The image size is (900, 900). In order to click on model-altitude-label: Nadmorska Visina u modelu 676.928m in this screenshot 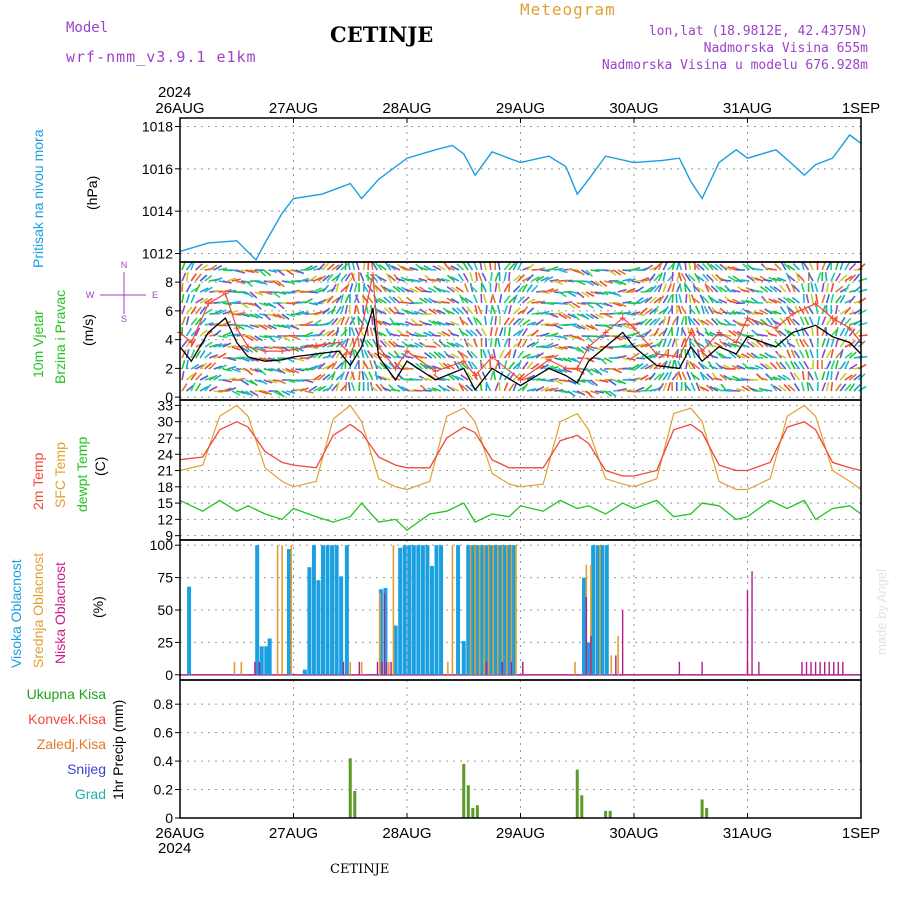, I will do `click(734, 65)`.